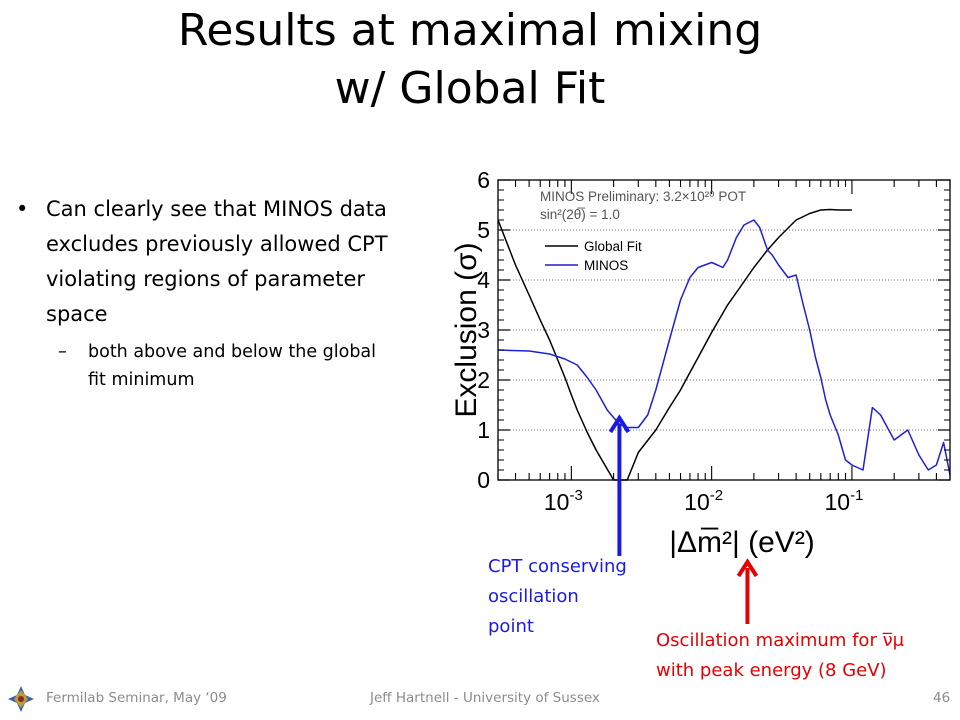  I want to click on y-tick-label: 4, so click(483, 280).